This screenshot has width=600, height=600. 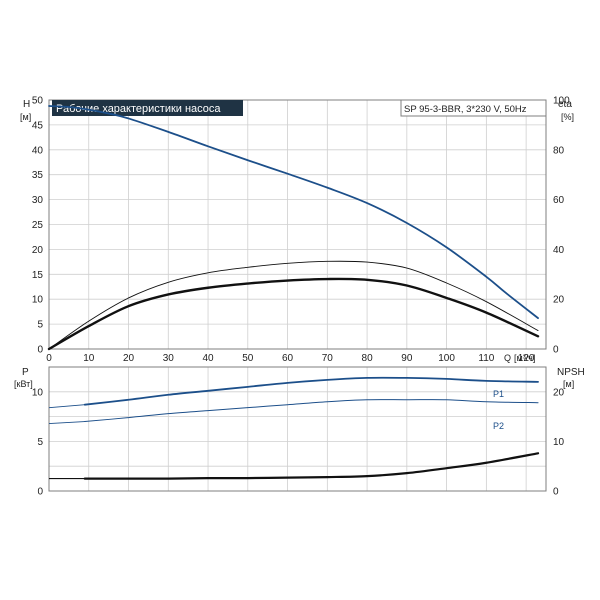 What do you see at coordinates (38, 300) in the screenshot?
I see `h-tick-label: 10` at bounding box center [38, 300].